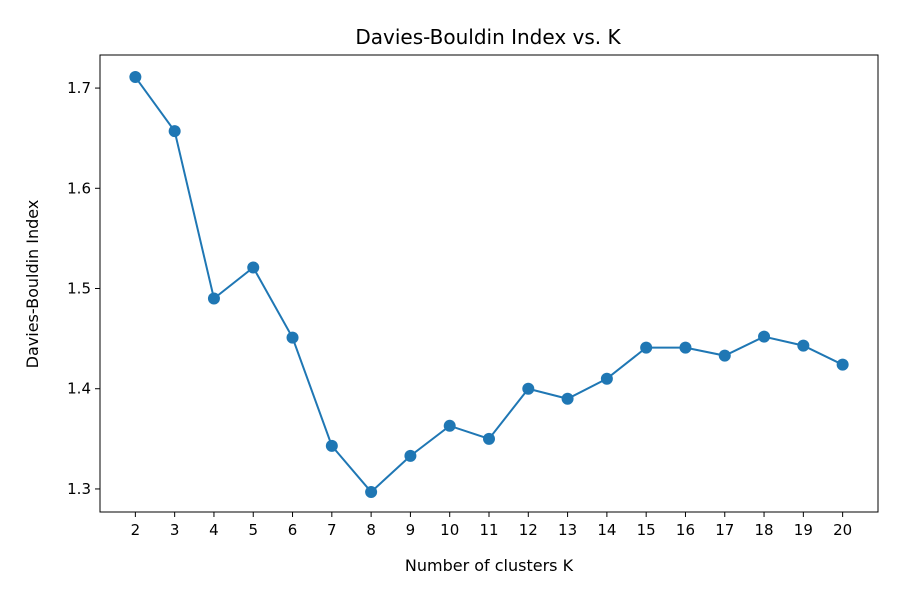 The image size is (900, 600). I want to click on x-tick-label: 2, so click(136, 530).